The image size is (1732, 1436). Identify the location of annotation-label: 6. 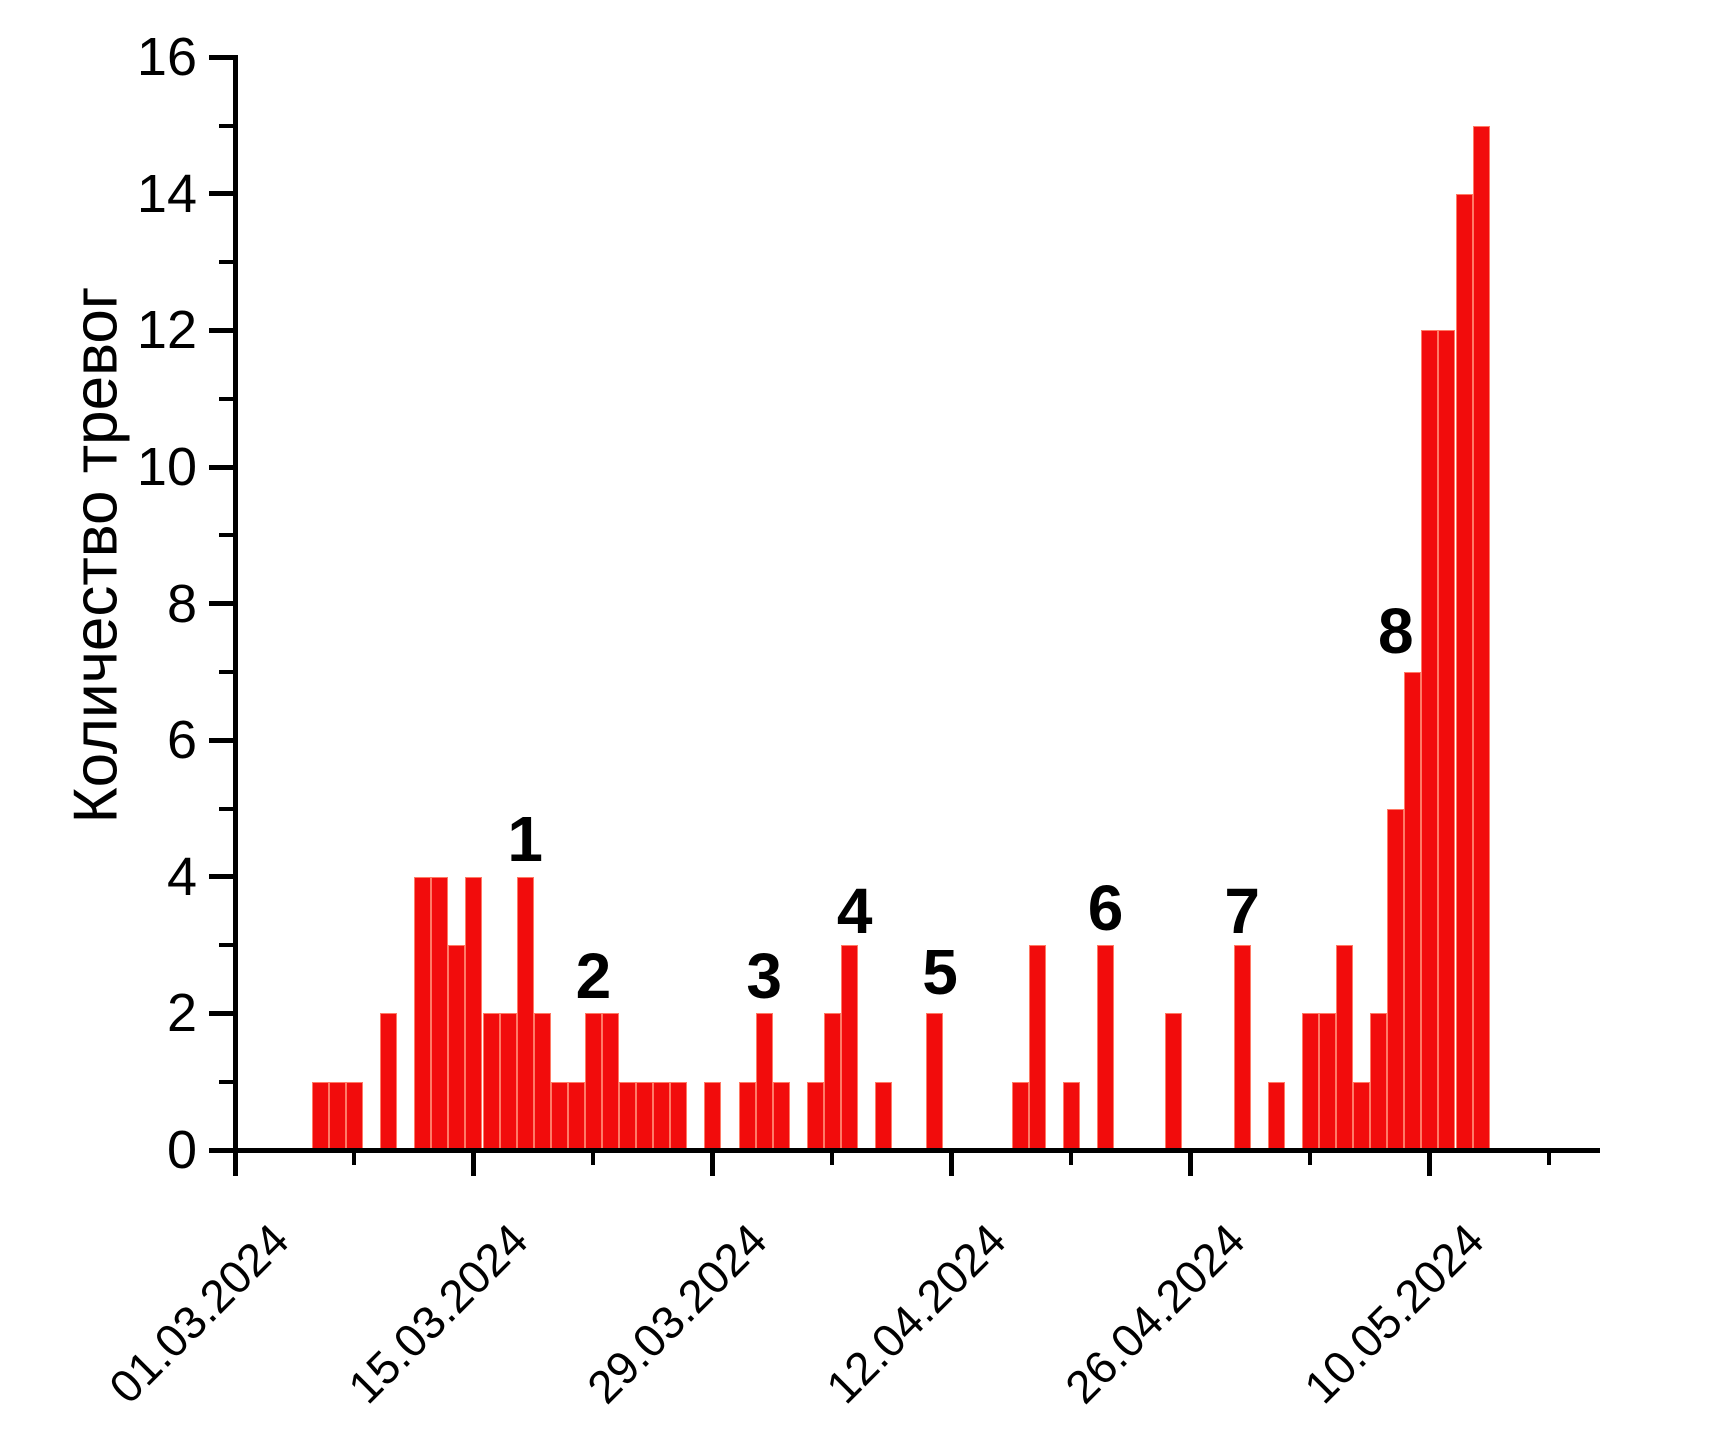
(1105, 907).